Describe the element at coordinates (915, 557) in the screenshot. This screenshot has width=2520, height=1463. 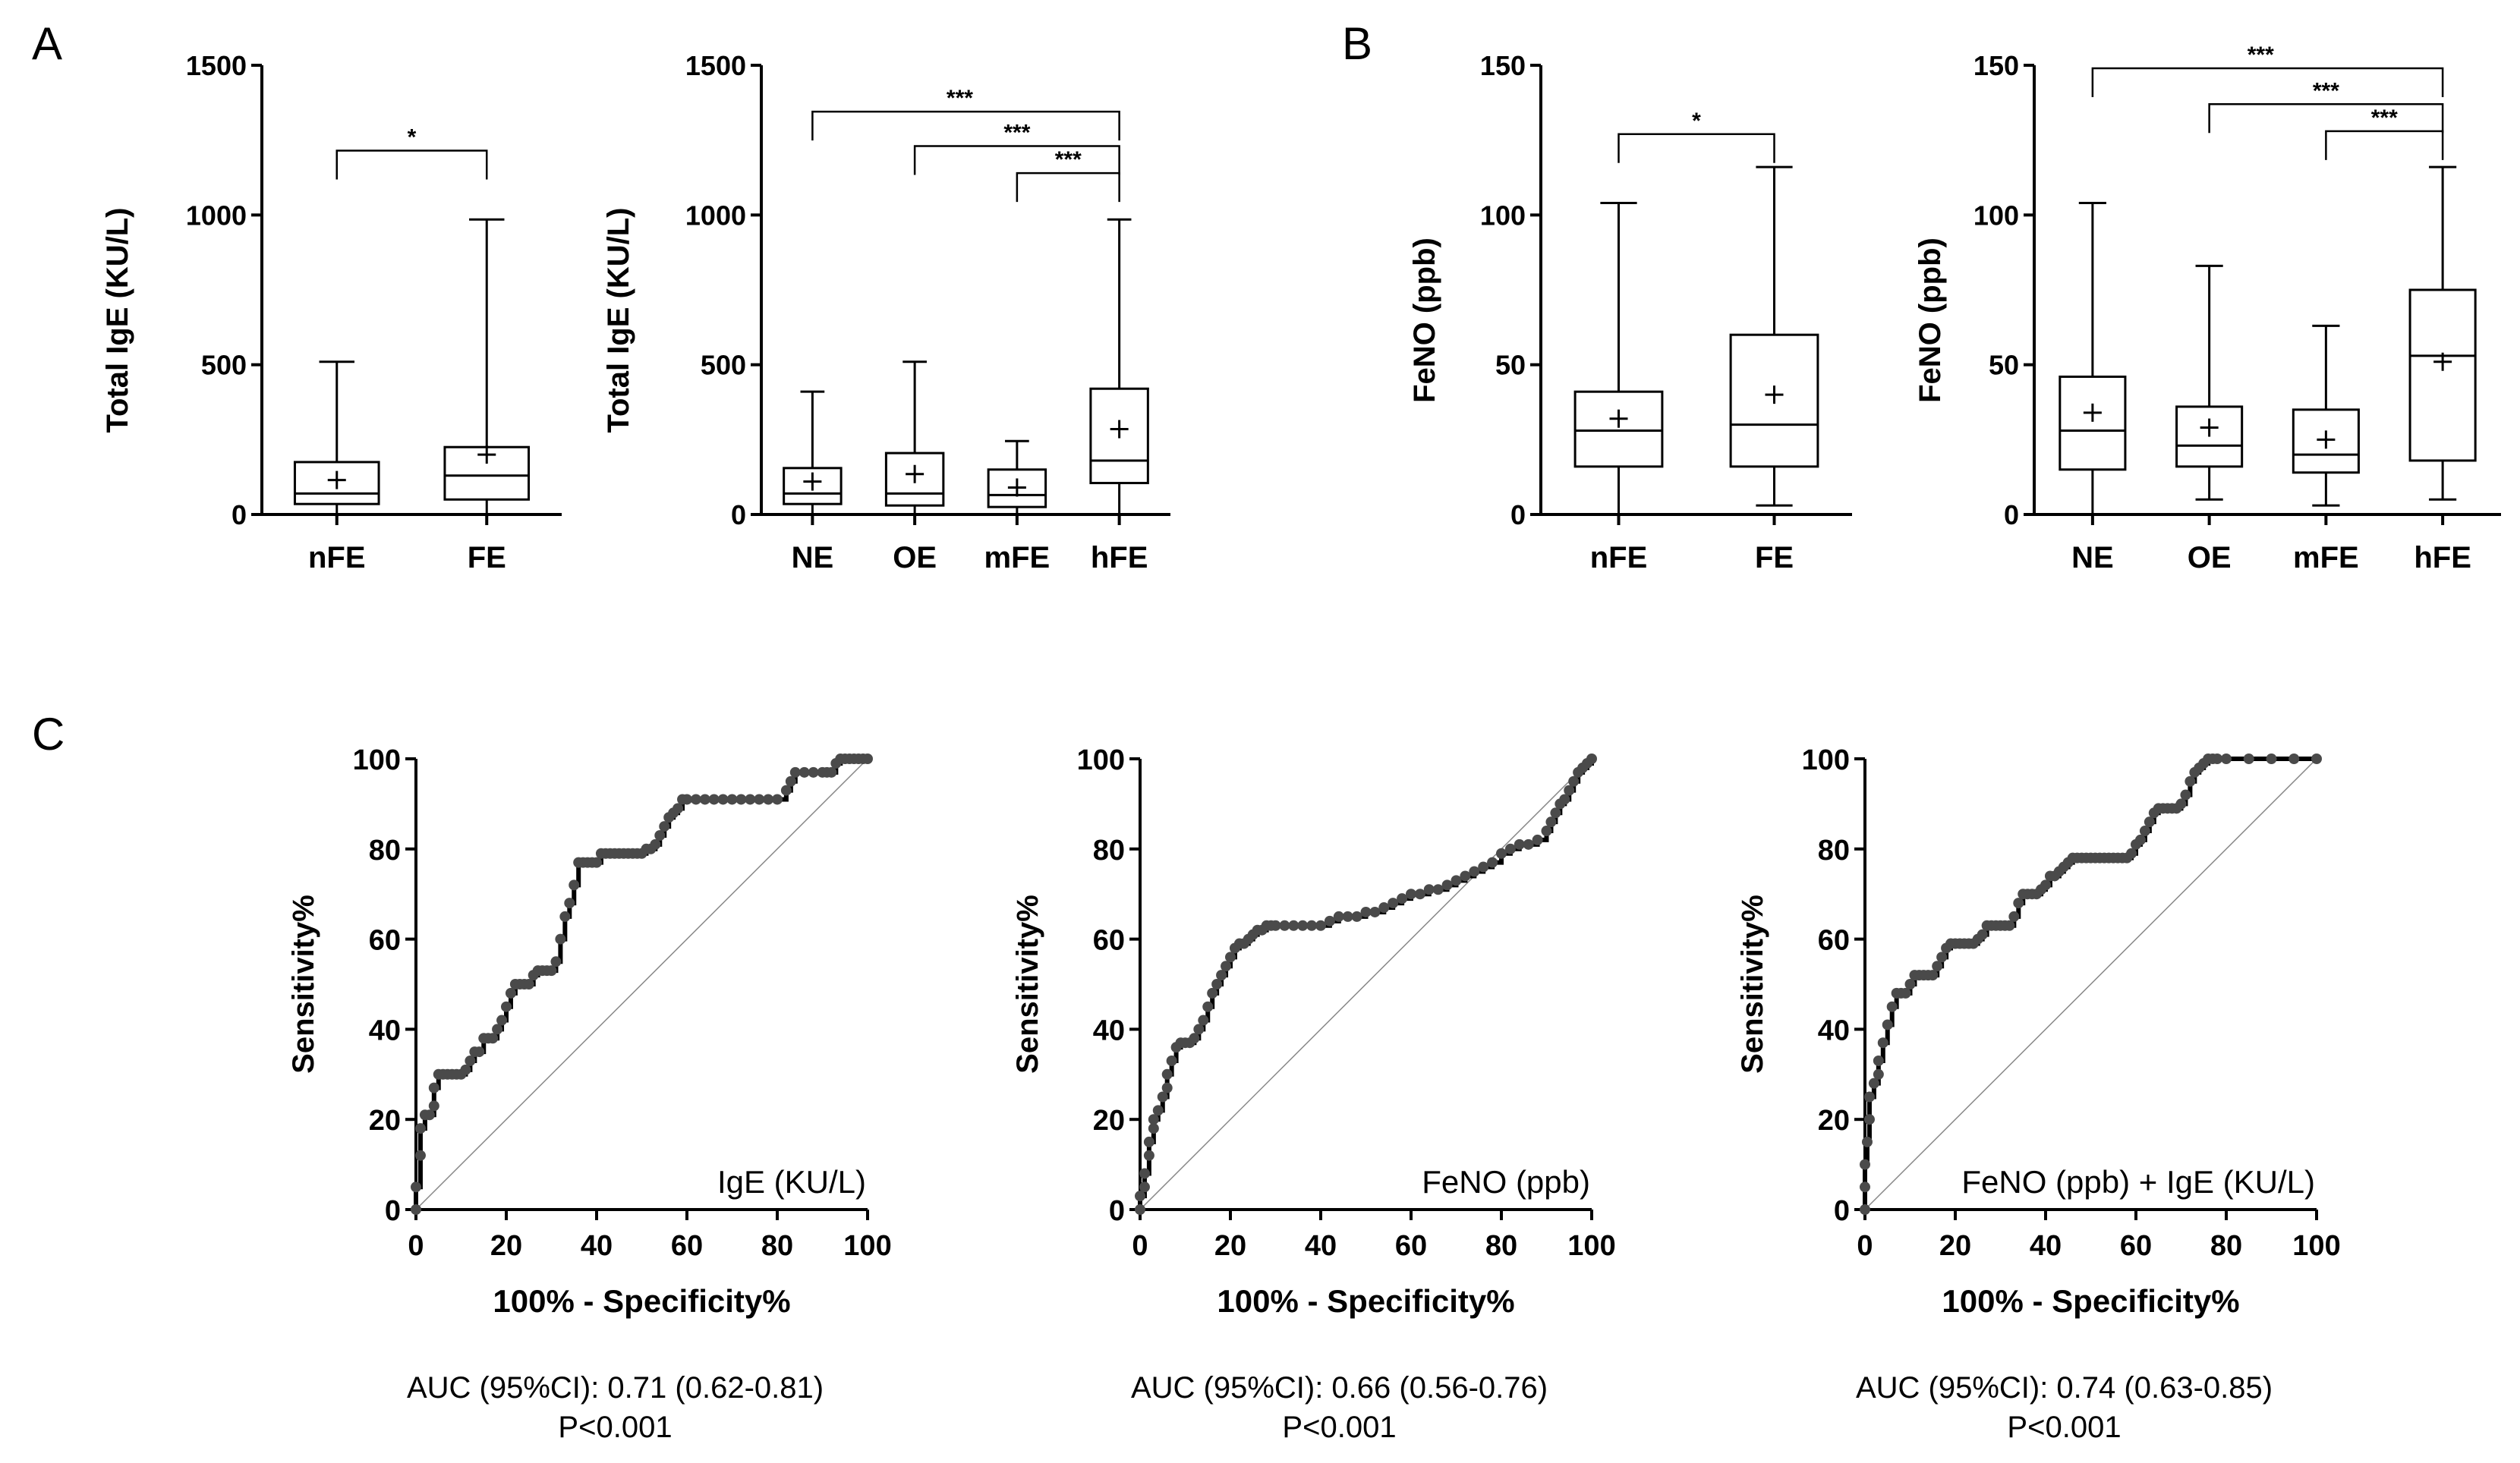
I see `category-label: OE` at that location.